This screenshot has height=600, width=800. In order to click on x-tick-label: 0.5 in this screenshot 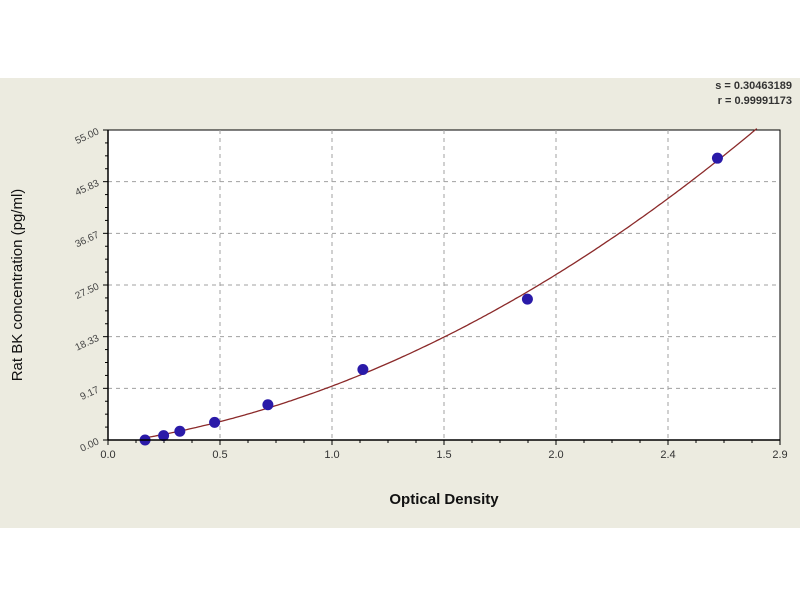, I will do `click(219, 455)`.